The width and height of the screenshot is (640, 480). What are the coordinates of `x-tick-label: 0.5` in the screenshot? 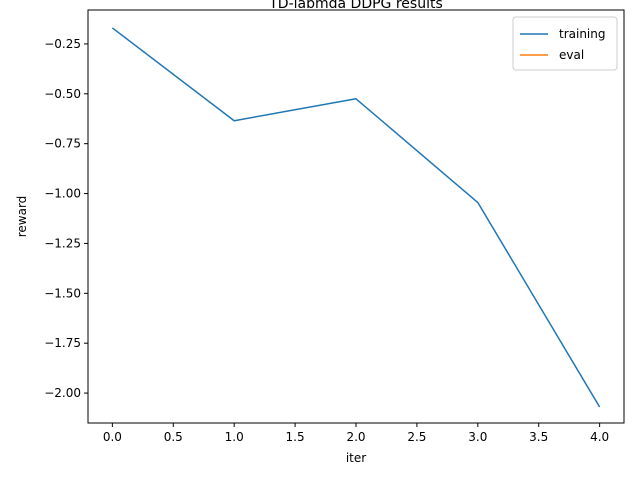 It's located at (173, 437).